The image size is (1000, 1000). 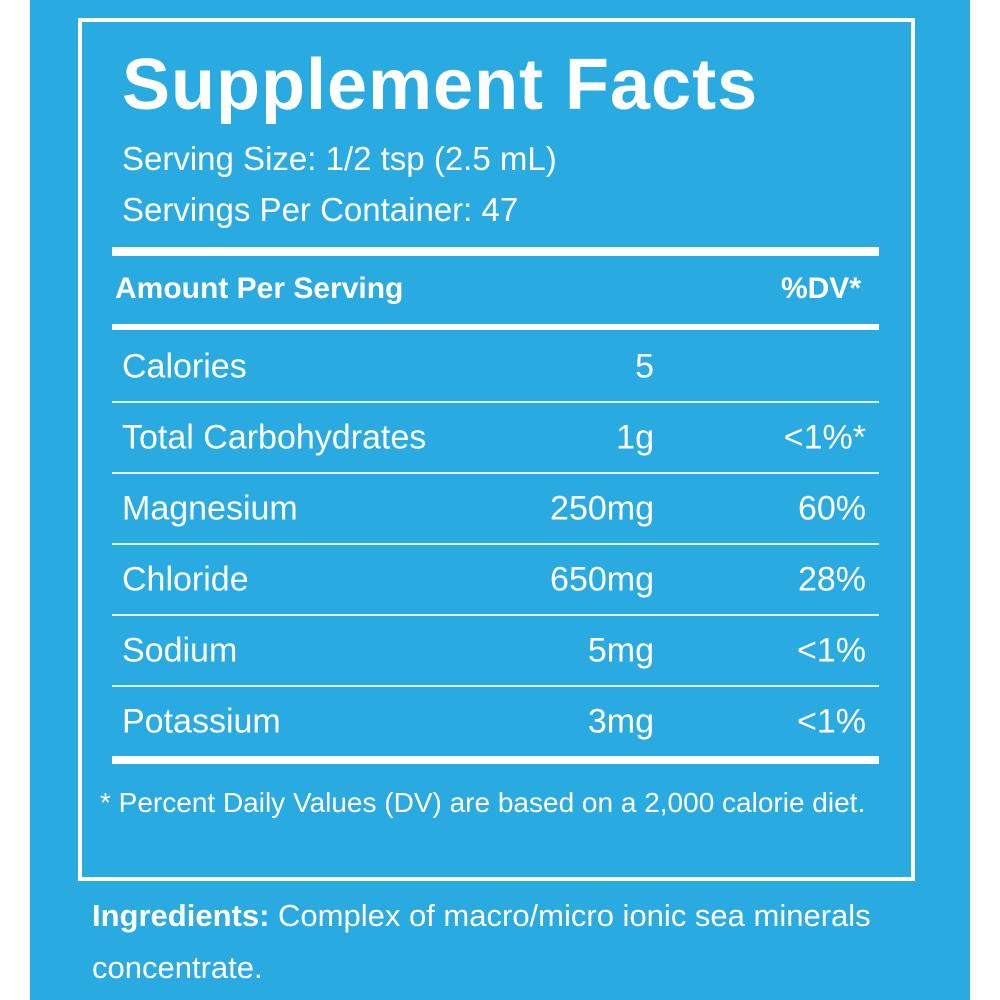 I want to click on nutrient-row: Calories 5, so click(x=495, y=366).